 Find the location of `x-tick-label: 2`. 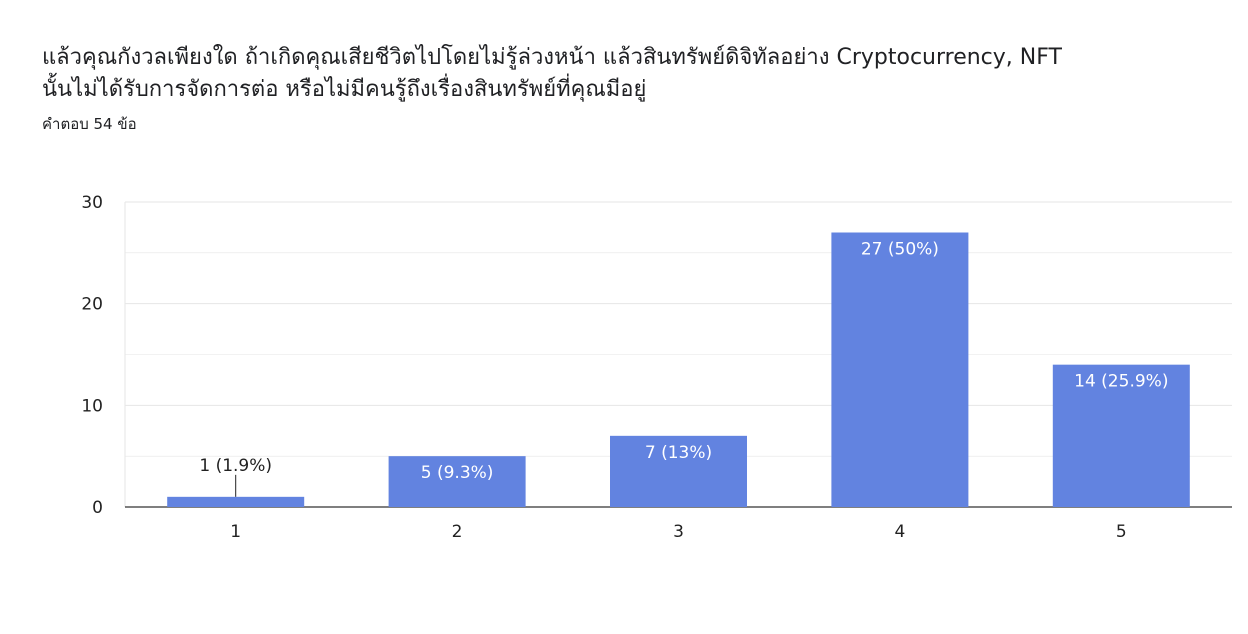

x-tick-label: 2 is located at coordinates (457, 532).